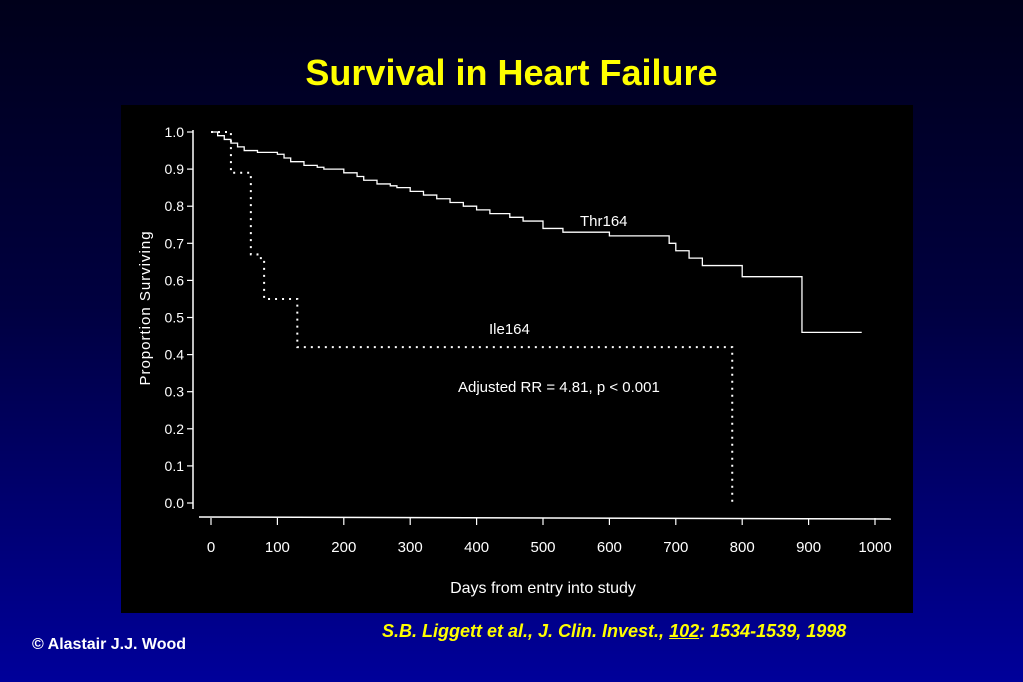  Describe the element at coordinates (542, 547) in the screenshot. I see `x-tick-label: 500` at that location.